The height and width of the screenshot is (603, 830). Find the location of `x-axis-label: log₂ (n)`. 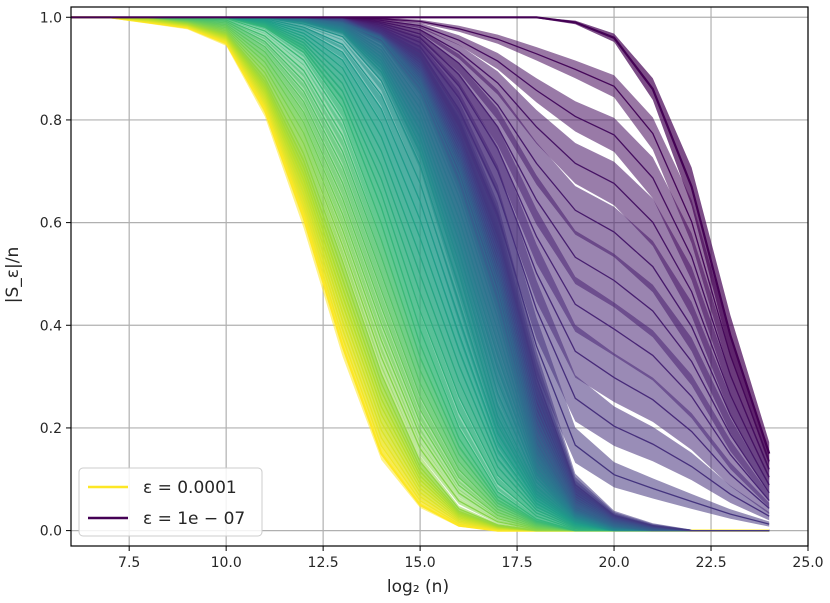

x-axis-label: log₂ (n) is located at coordinates (418, 587).